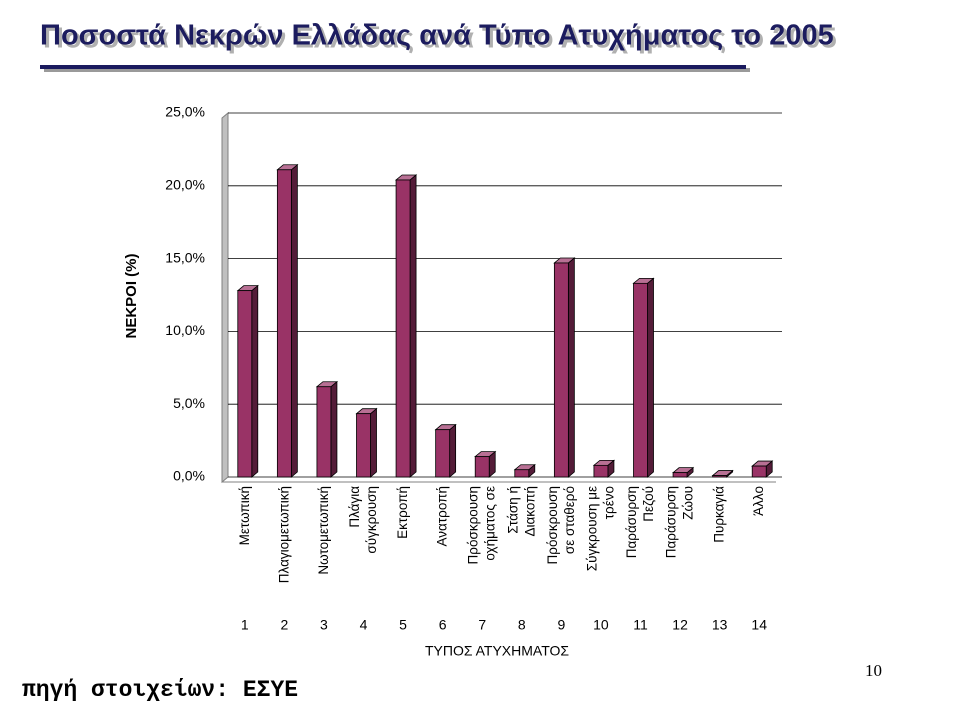 This screenshot has height=720, width=959. Describe the element at coordinates (521, 511) in the screenshot. I see `x-tick-label: Στάση ή Διακοπή` at that location.